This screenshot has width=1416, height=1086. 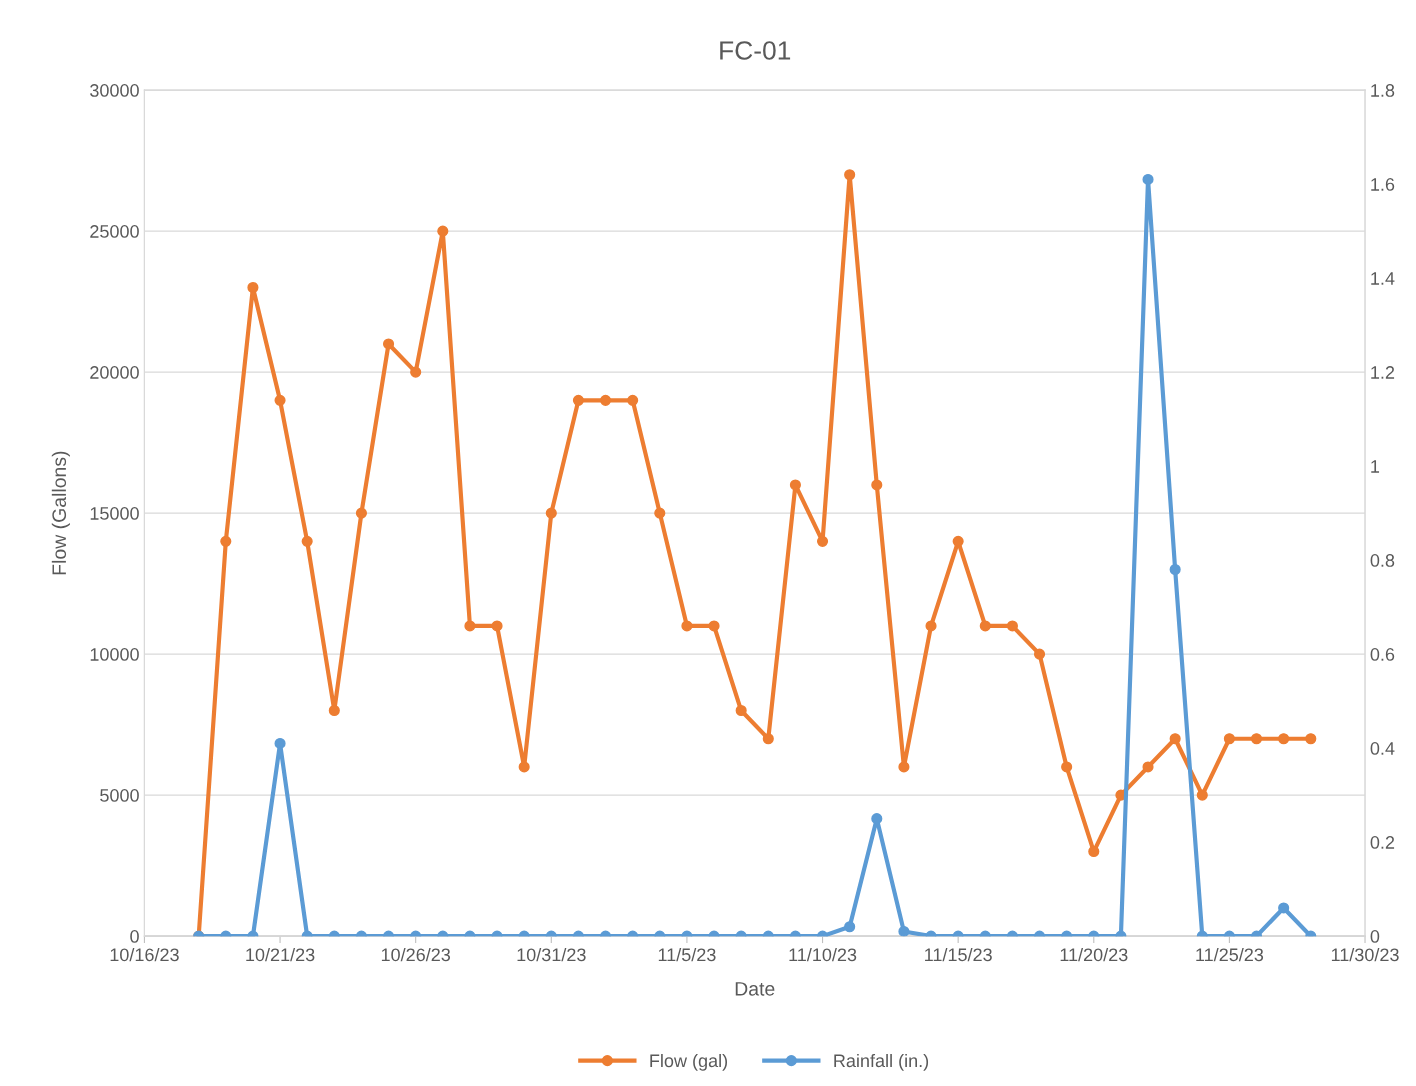 I want to click on y-tick-label: 20000, so click(x=114, y=372).